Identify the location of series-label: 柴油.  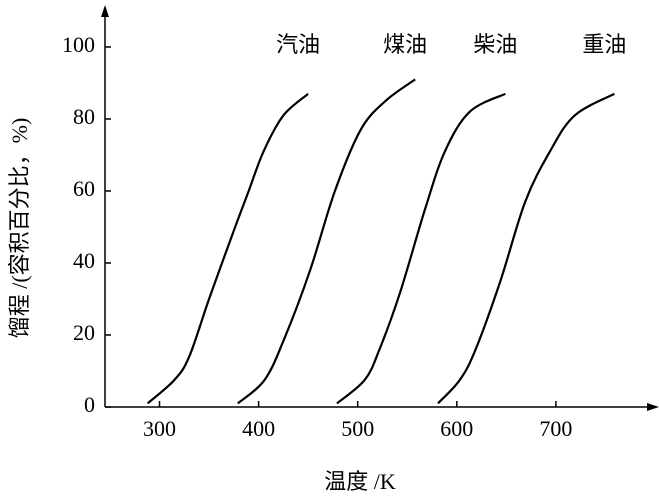
(495, 44).